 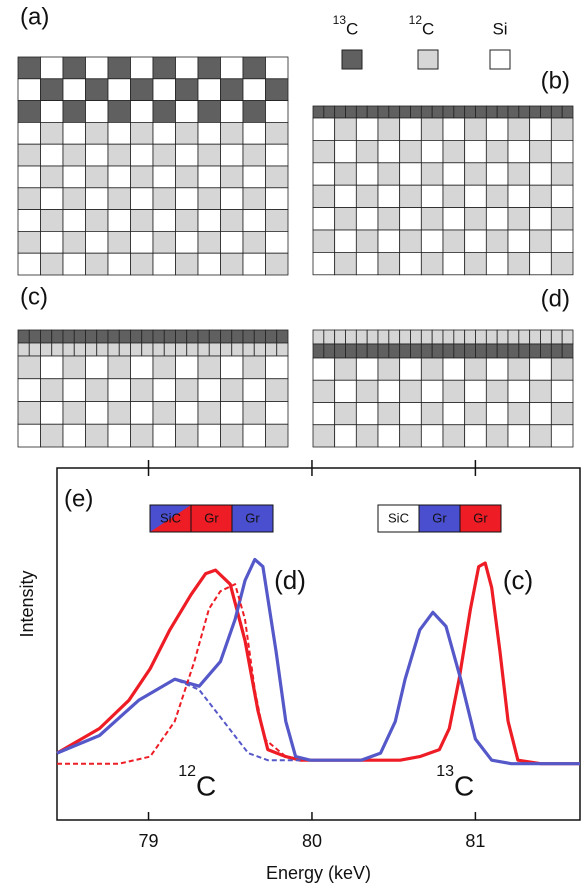 What do you see at coordinates (475, 841) in the screenshot?
I see `x-tick-label: 81` at bounding box center [475, 841].